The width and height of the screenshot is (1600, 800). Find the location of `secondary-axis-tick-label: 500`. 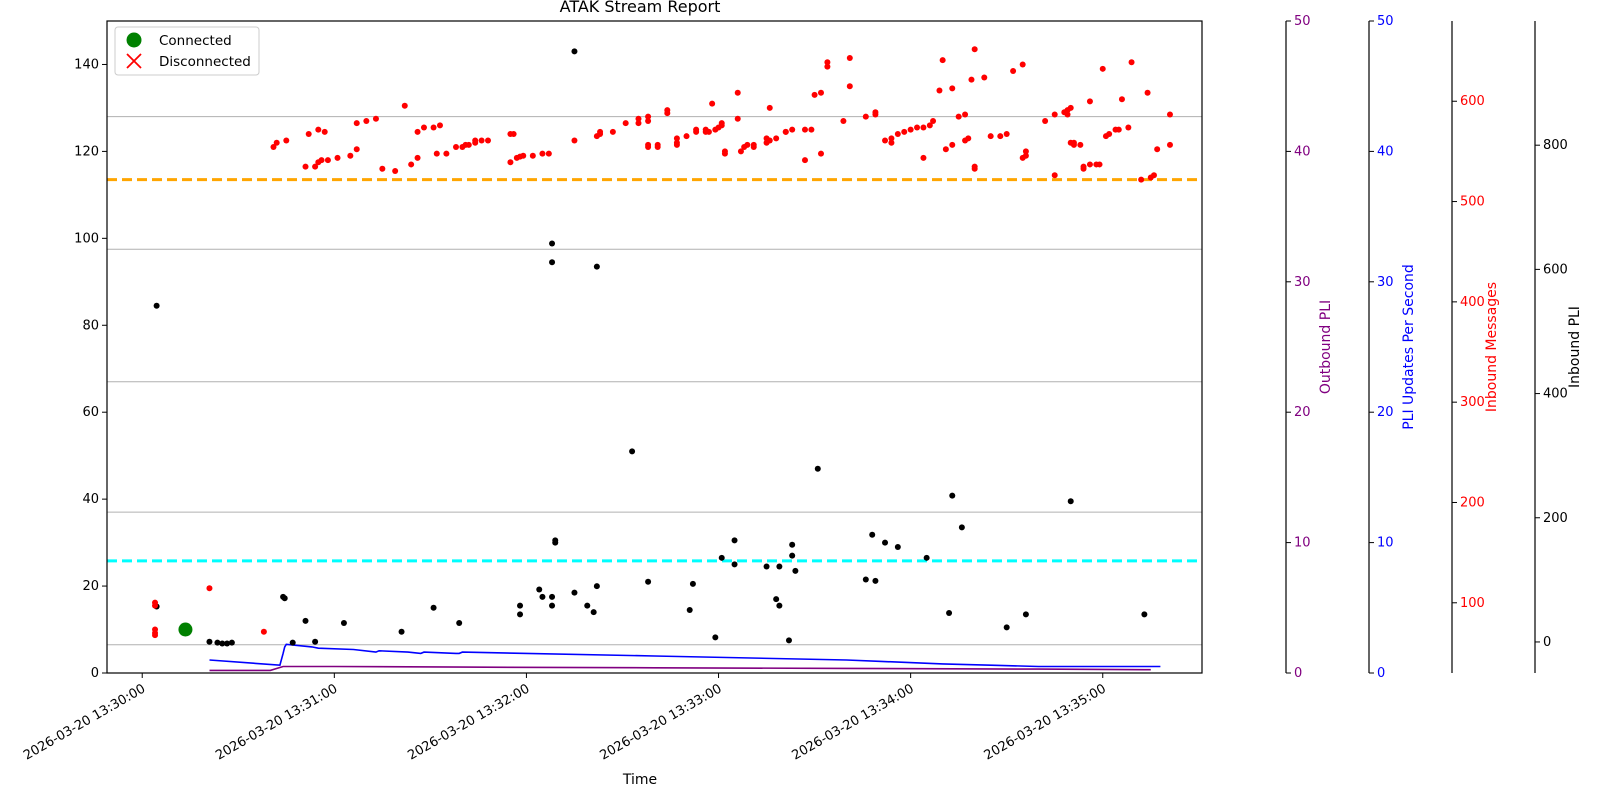

secondary-axis-tick-label: 500 is located at coordinates (1472, 202).